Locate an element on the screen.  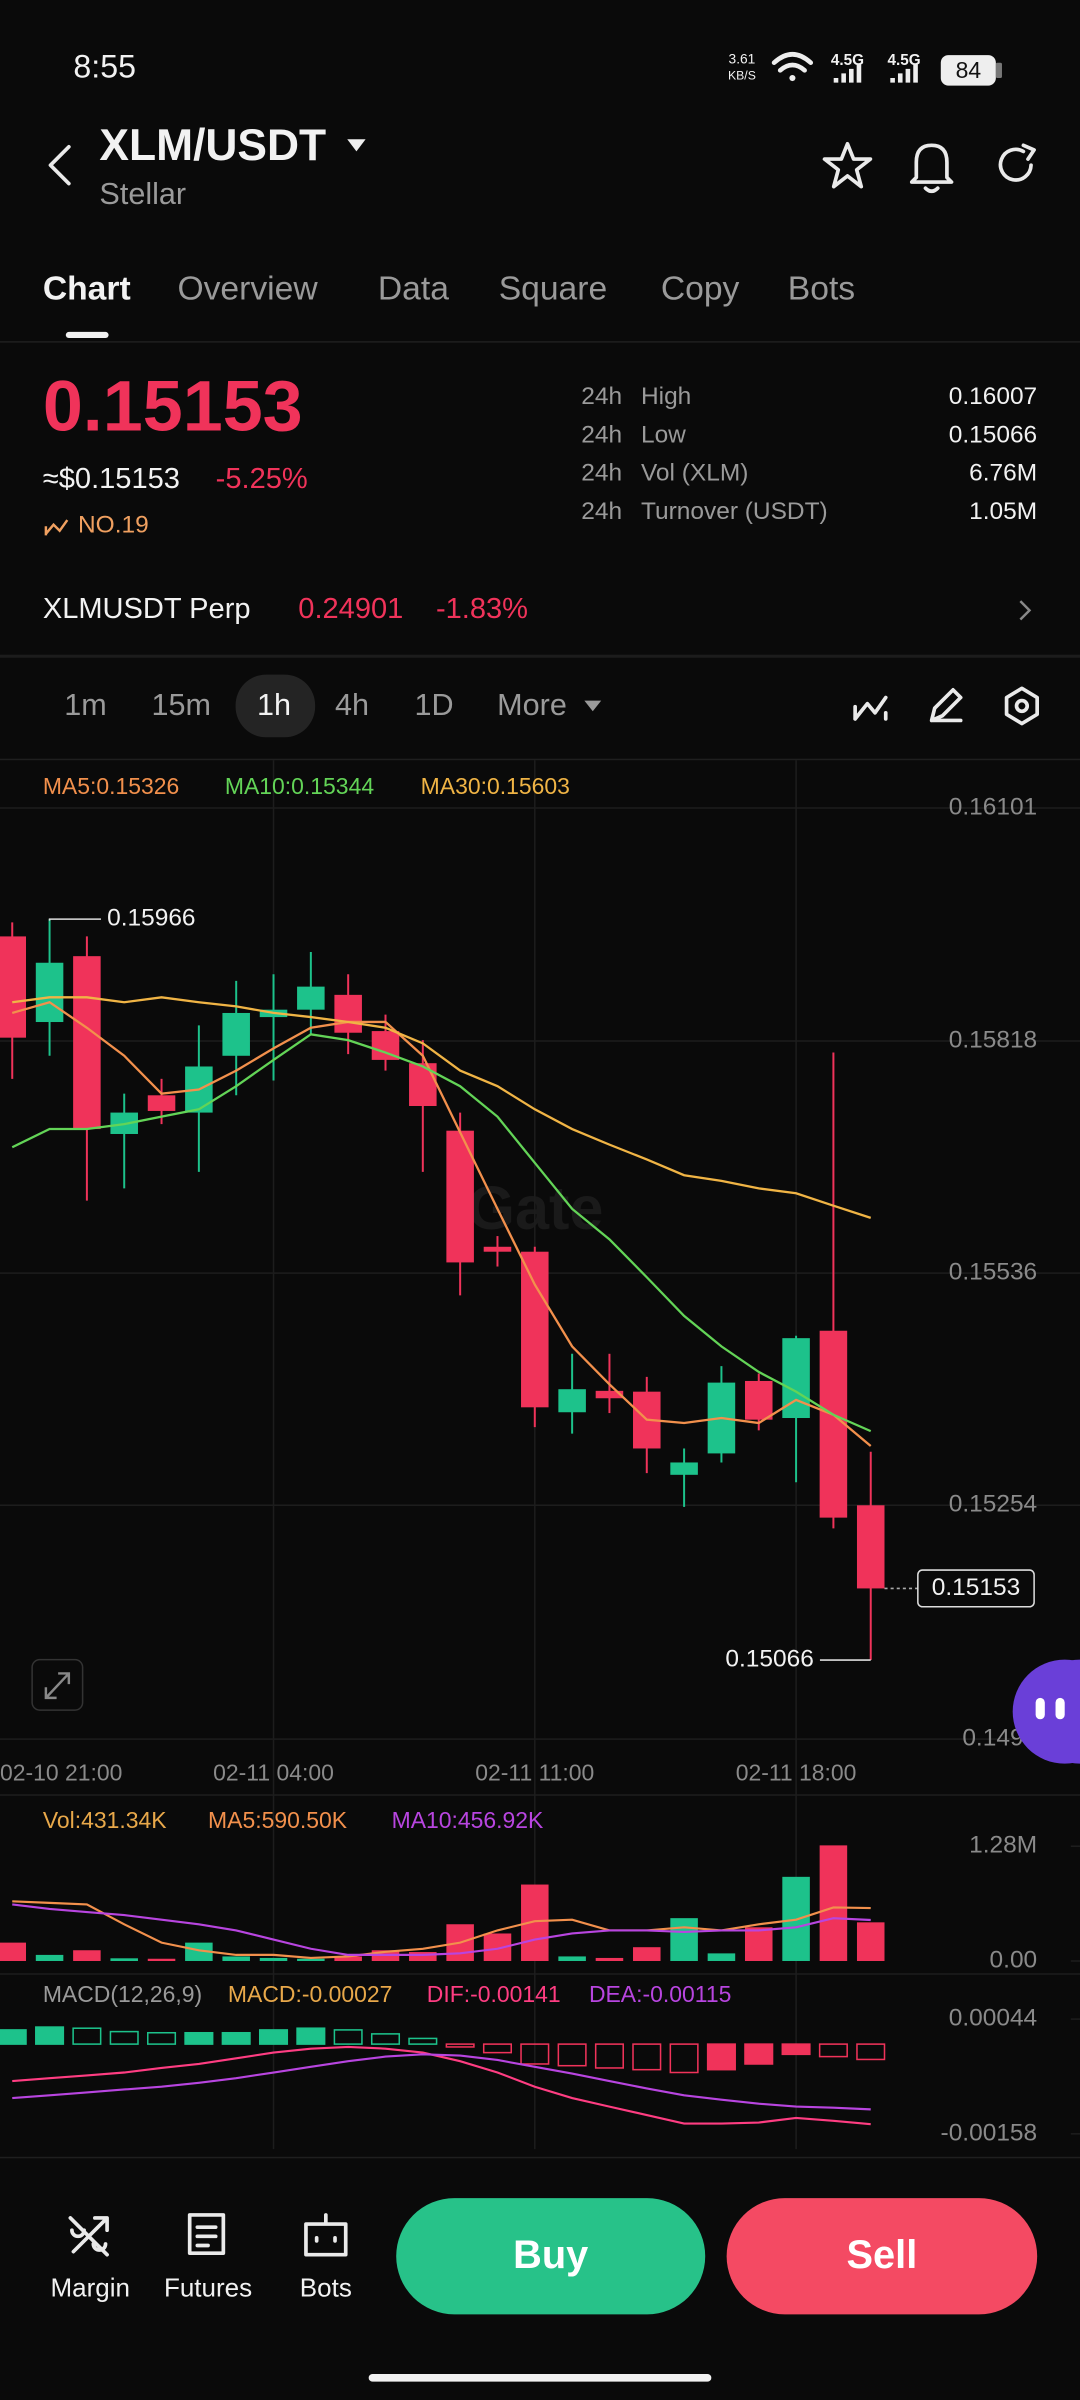
legend-entry: DEA:-0.00115 is located at coordinates (660, 1994).